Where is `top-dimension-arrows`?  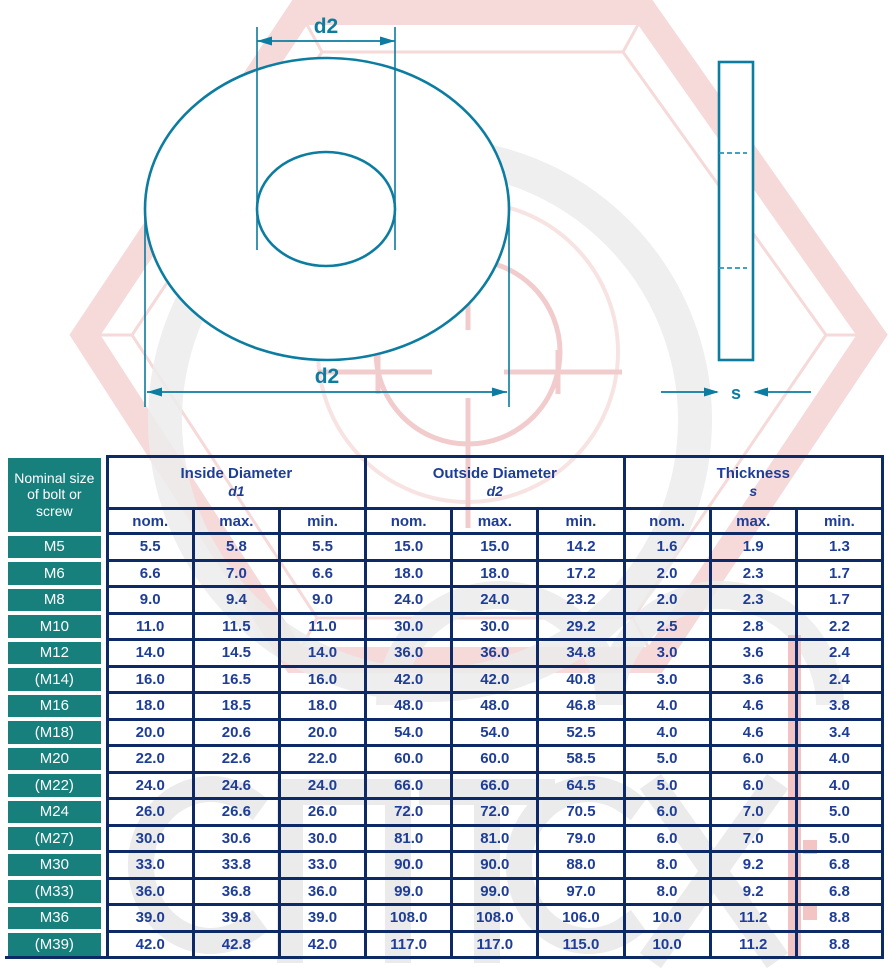 top-dimension-arrows is located at coordinates (326, 41).